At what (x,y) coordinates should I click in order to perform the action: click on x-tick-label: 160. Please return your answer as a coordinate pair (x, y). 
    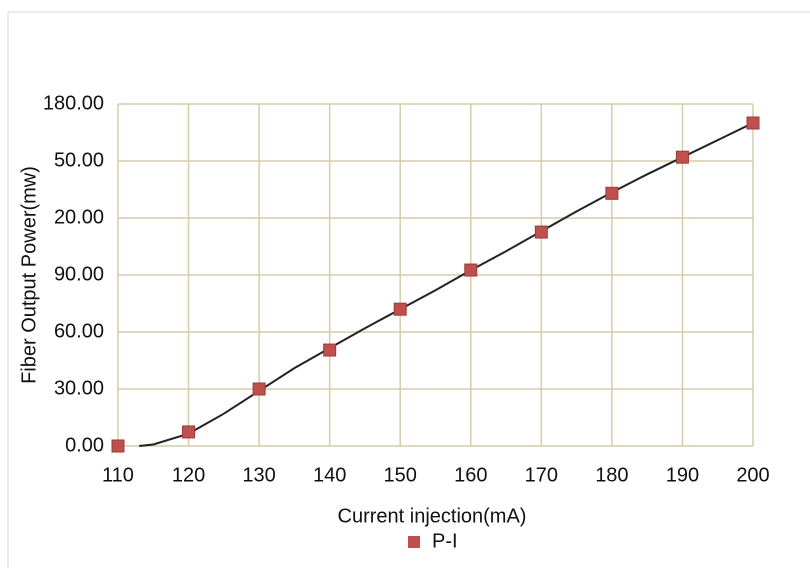
    Looking at the image, I should click on (470, 475).